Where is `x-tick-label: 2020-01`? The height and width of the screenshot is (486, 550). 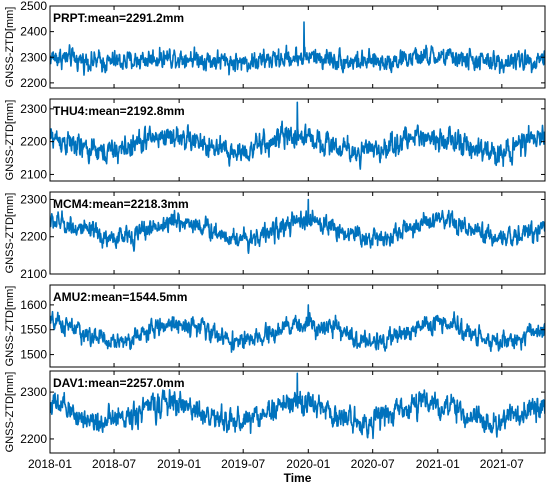 x-tick-label: 2020-01 is located at coordinates (308, 464).